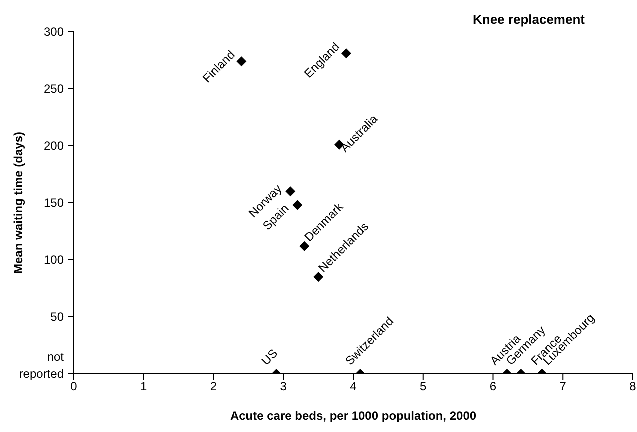  What do you see at coordinates (529, 19) in the screenshot?
I see `chart-title: Knee replacement` at bounding box center [529, 19].